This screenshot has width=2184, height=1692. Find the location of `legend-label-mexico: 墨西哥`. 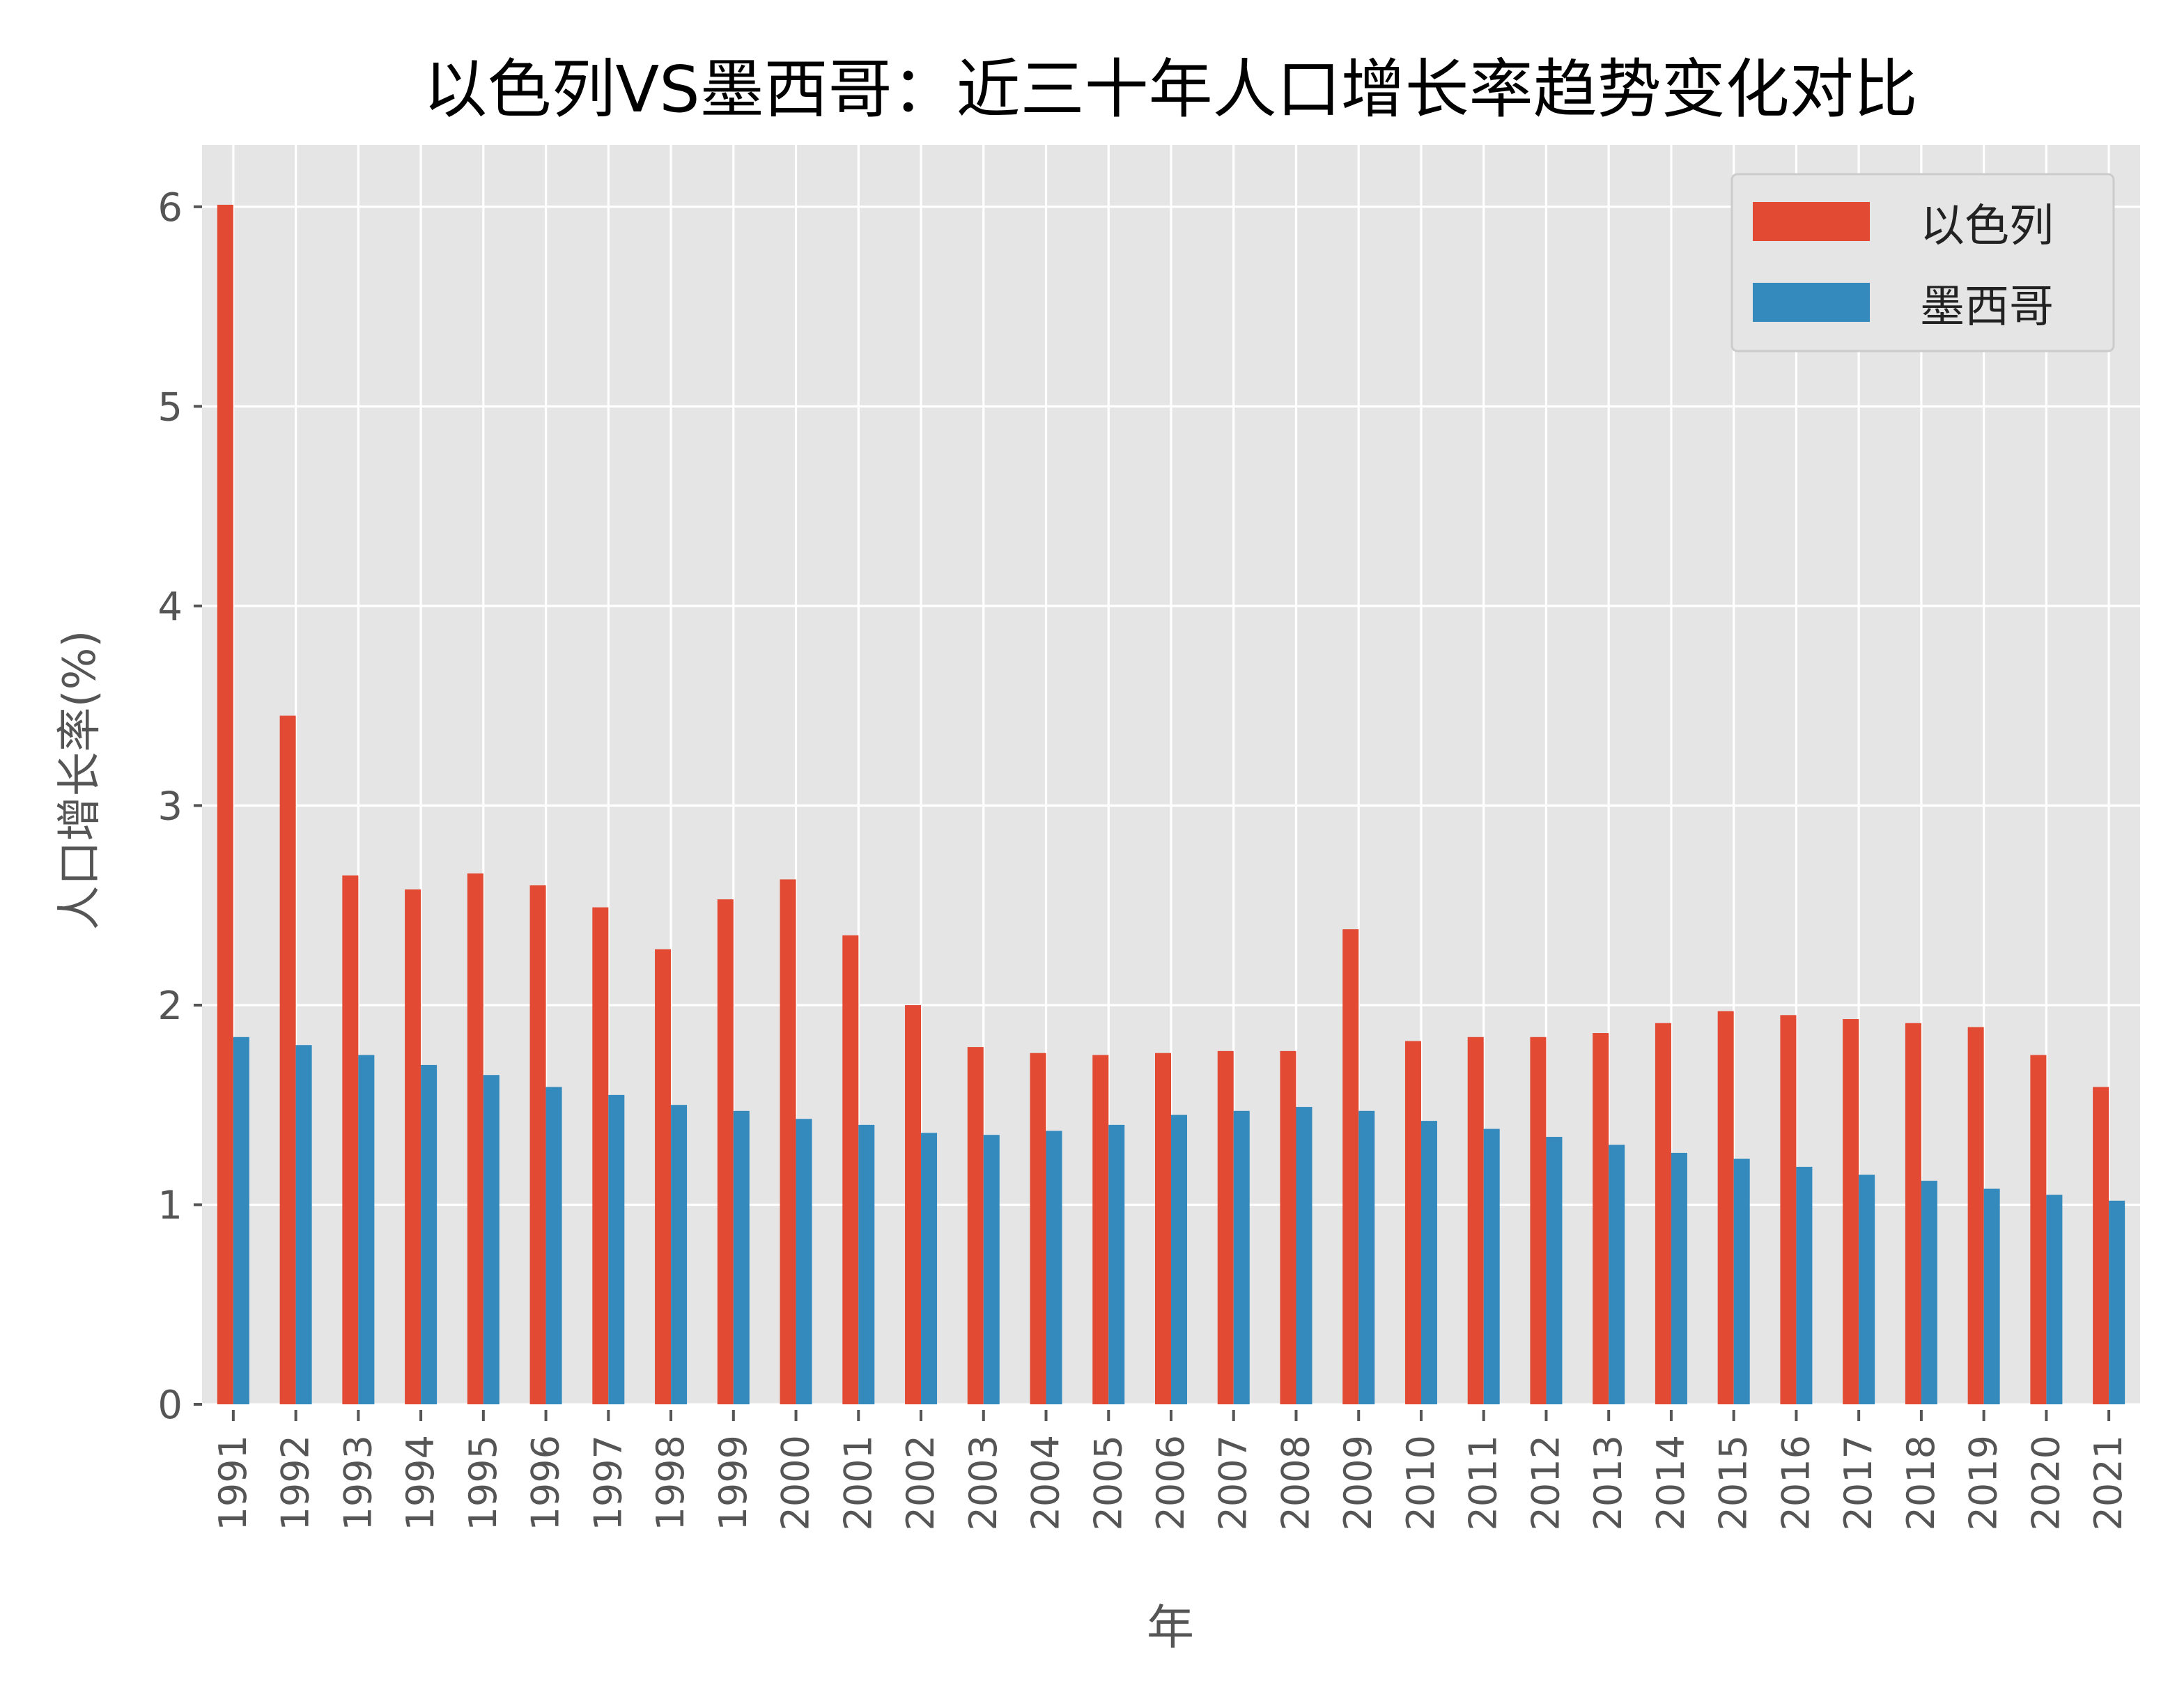

legend-label-mexico: 墨西哥 is located at coordinates (1987, 307).